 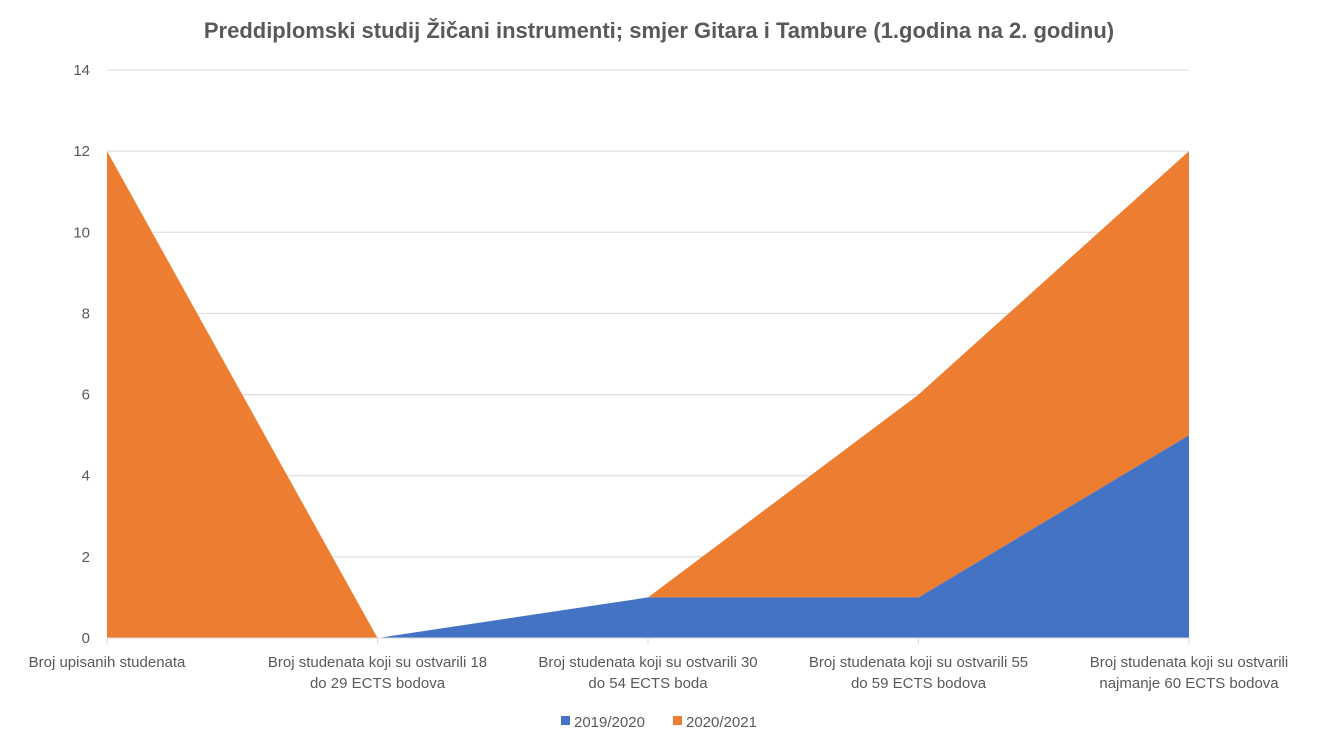 I want to click on y-tick-label: 4, so click(x=86, y=476).